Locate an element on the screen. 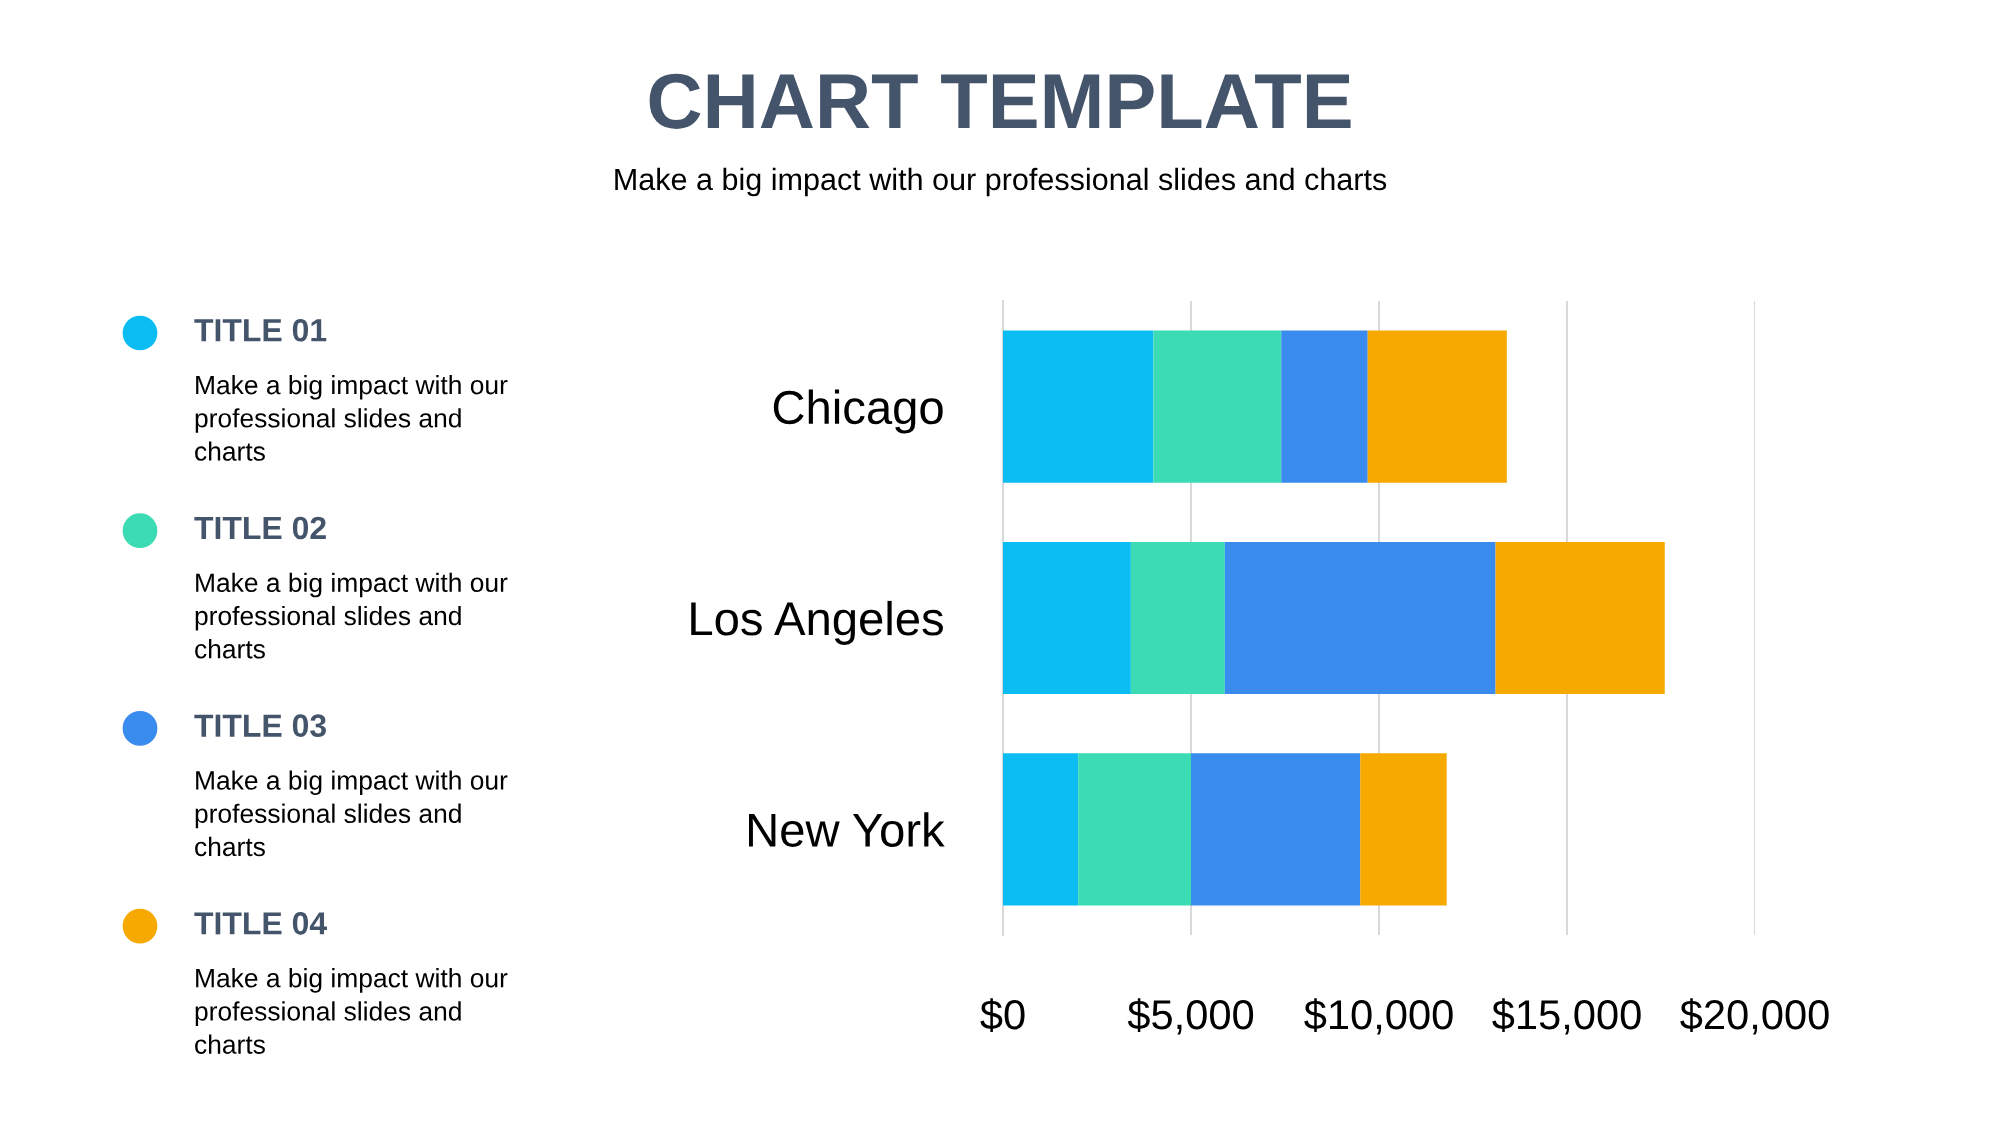 The image size is (2000, 1125). chart-title: CHART TEMPLATE is located at coordinates (1000, 101).